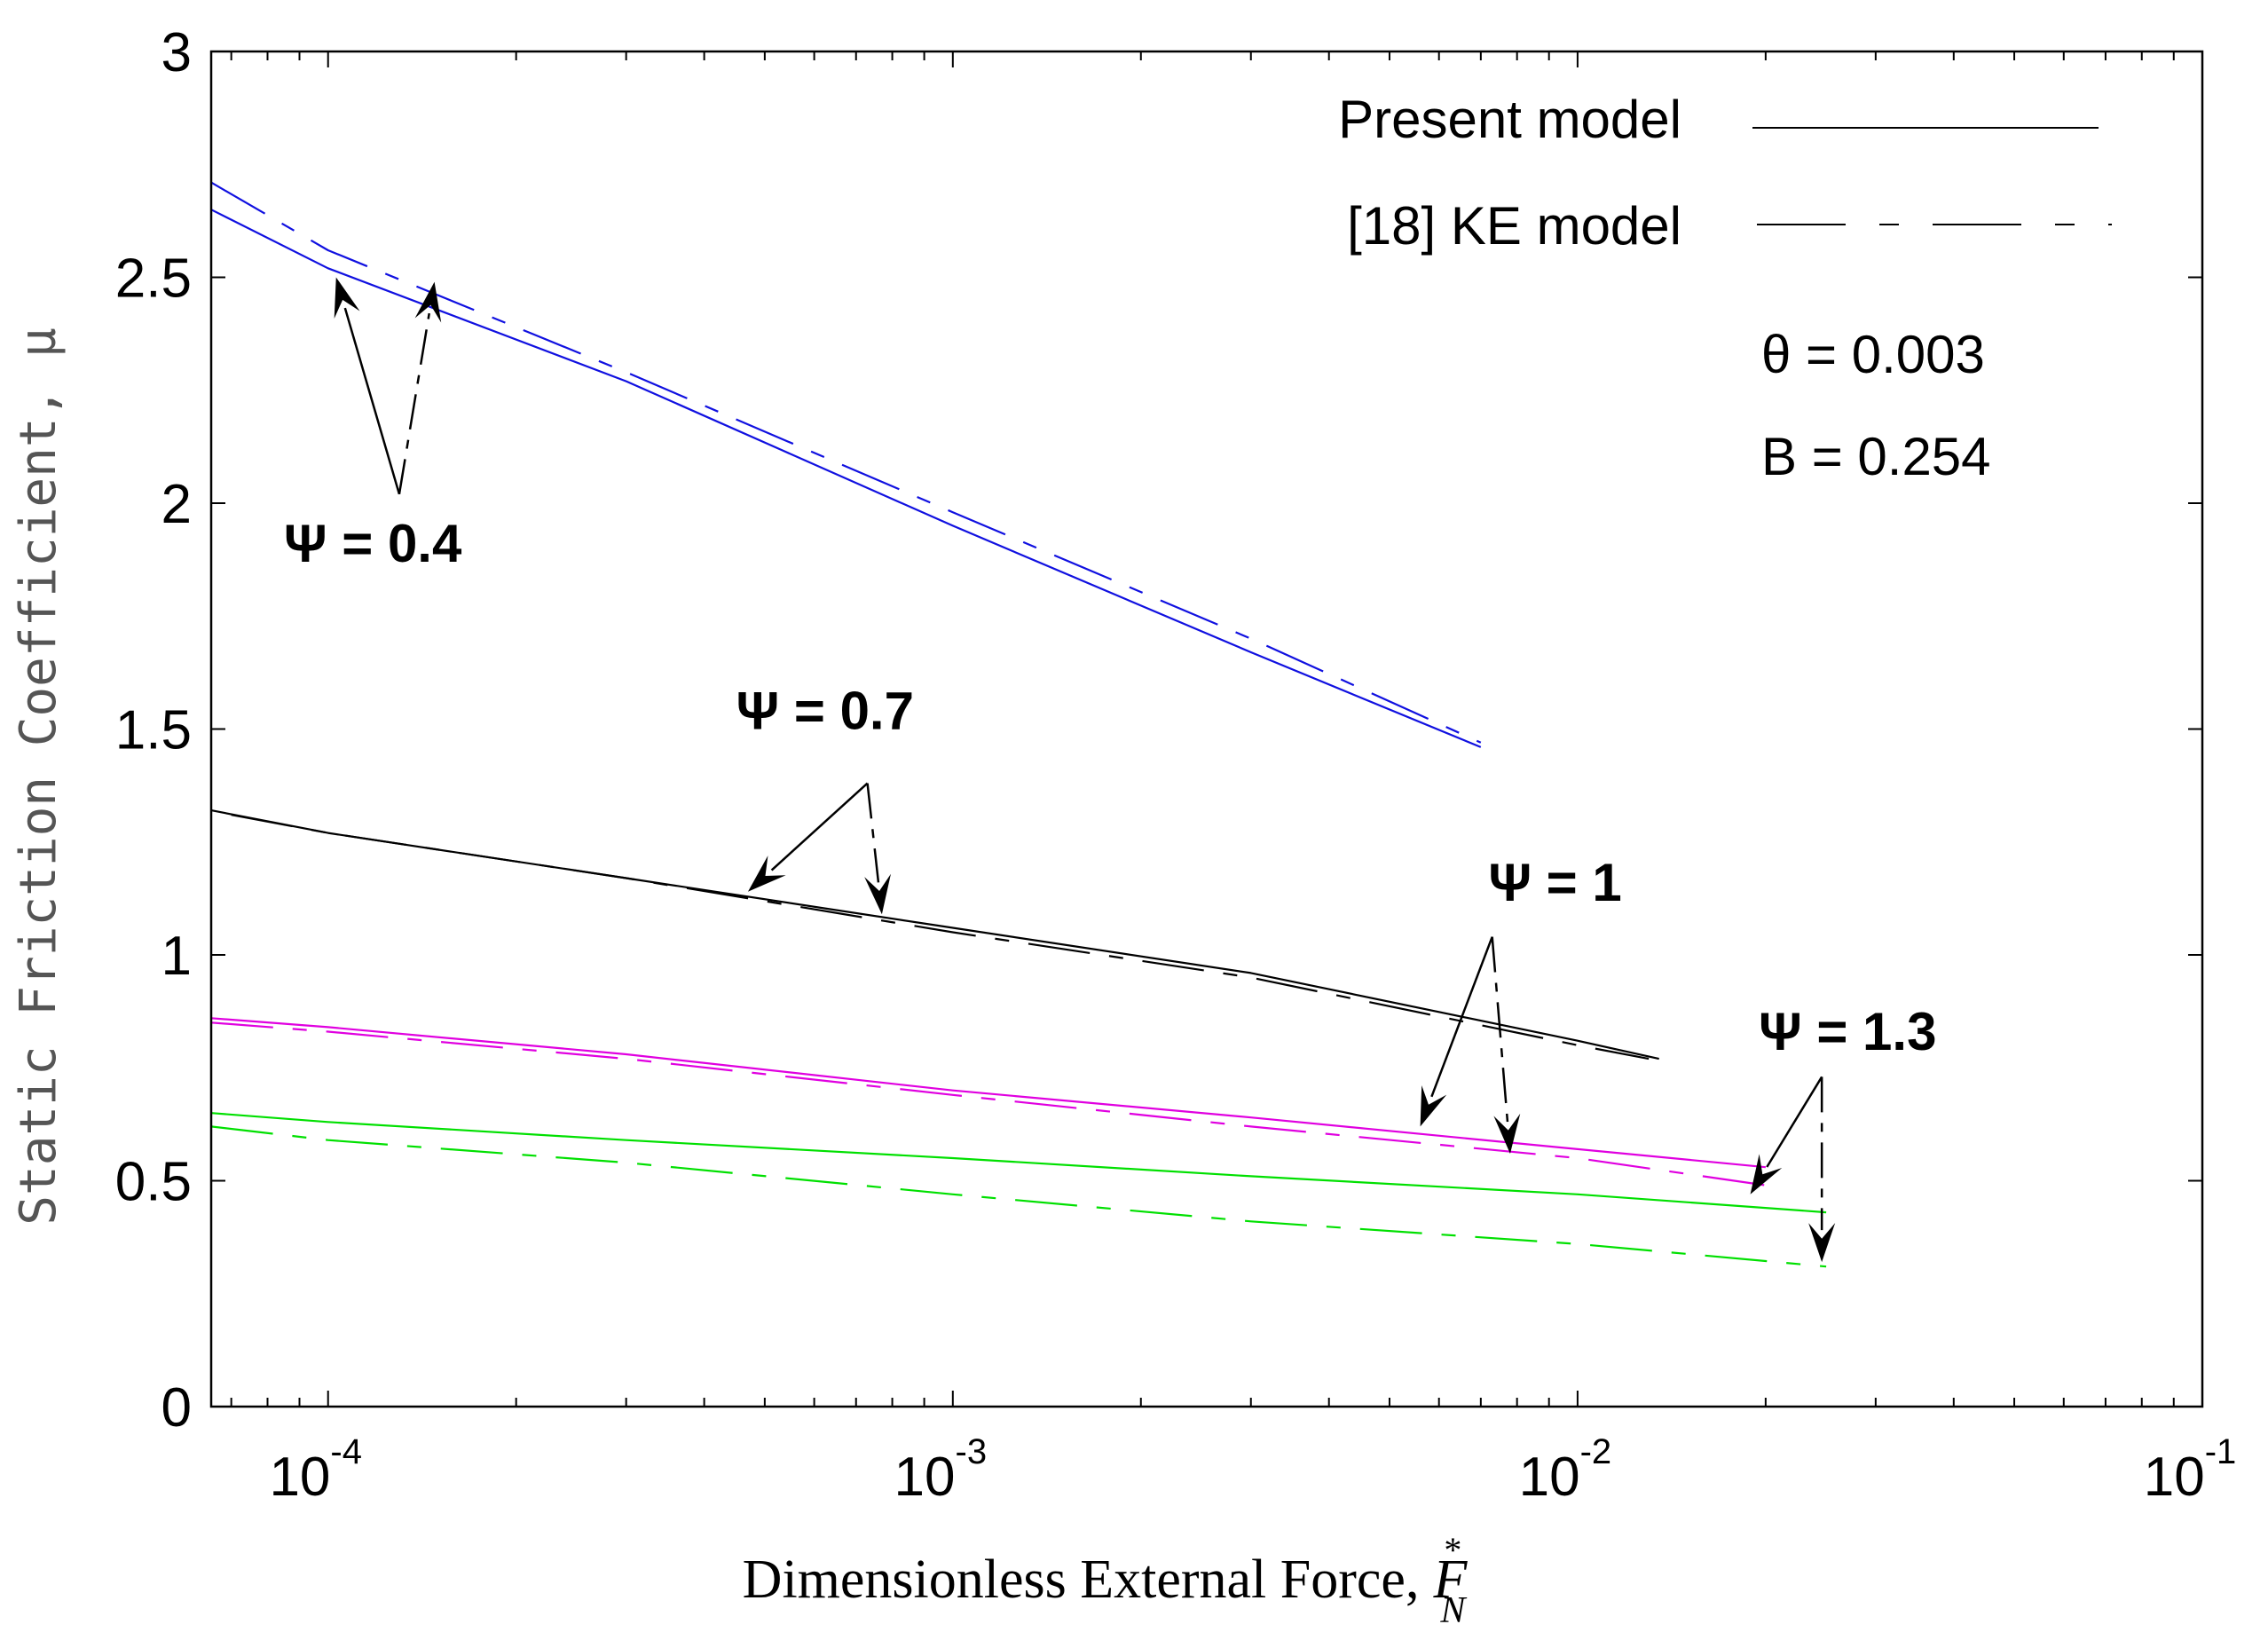  What do you see at coordinates (428, 302) in the screenshot?
I see `annotation-arrow-0-1-head` at bounding box center [428, 302].